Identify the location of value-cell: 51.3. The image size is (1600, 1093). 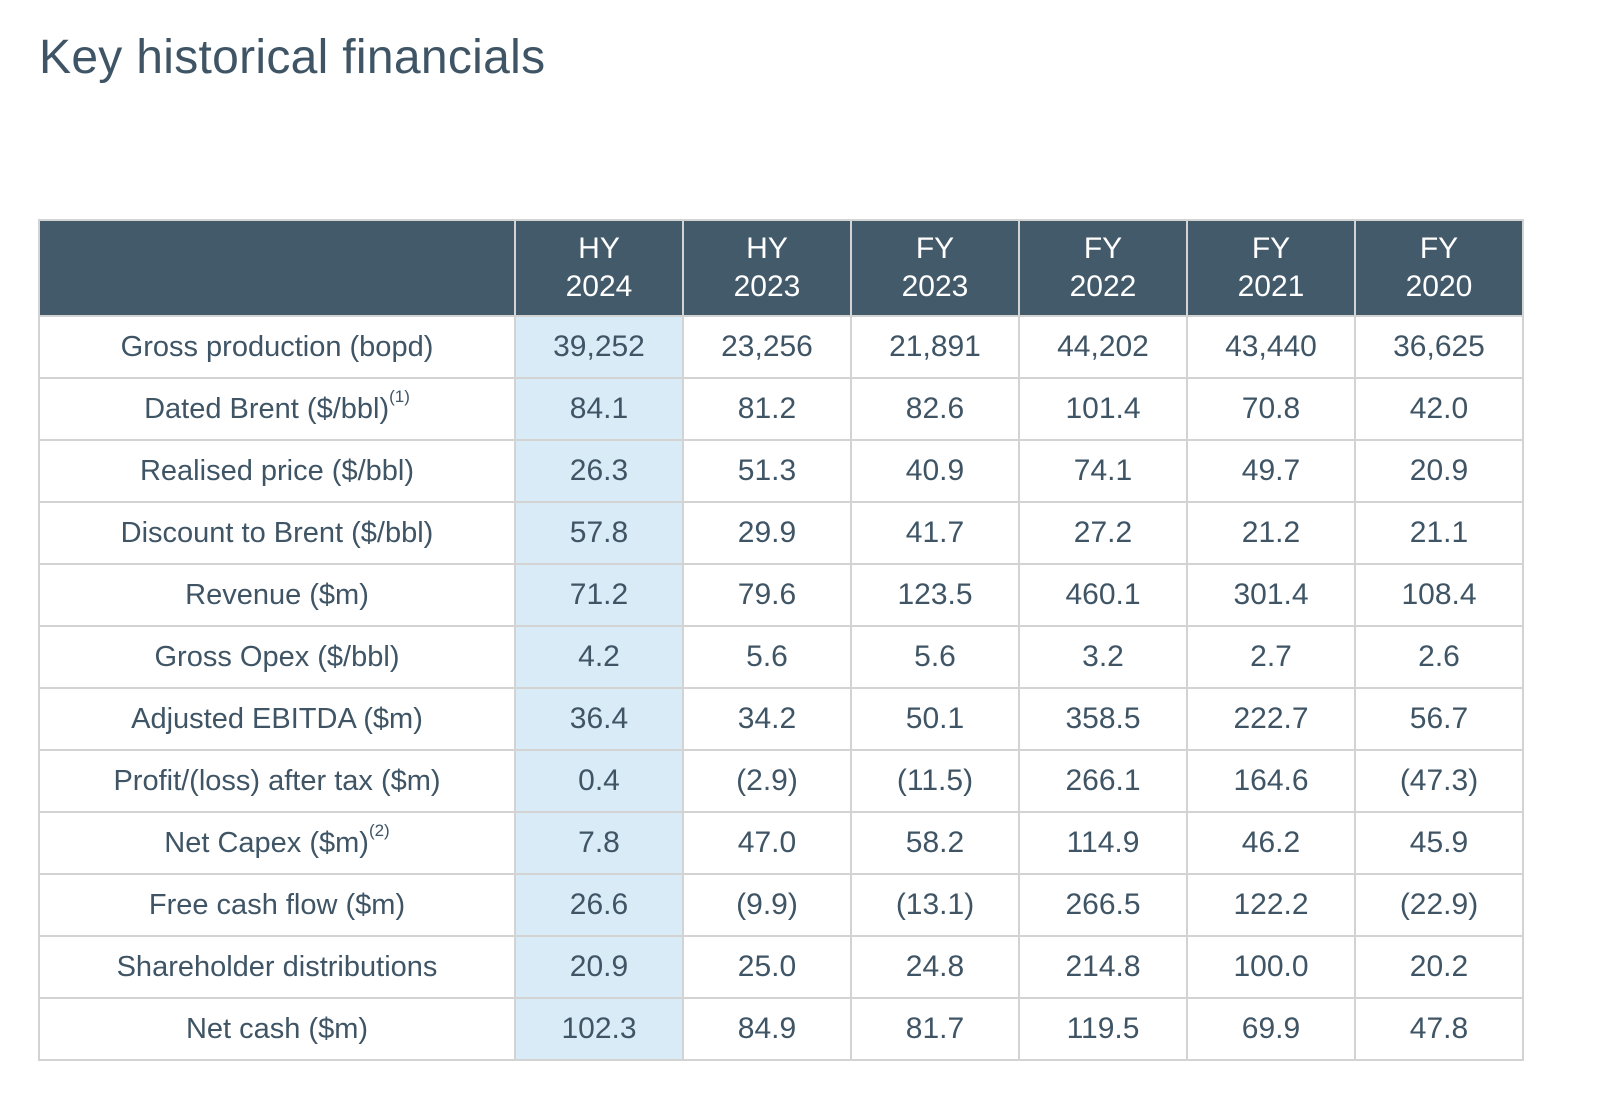
(767, 471).